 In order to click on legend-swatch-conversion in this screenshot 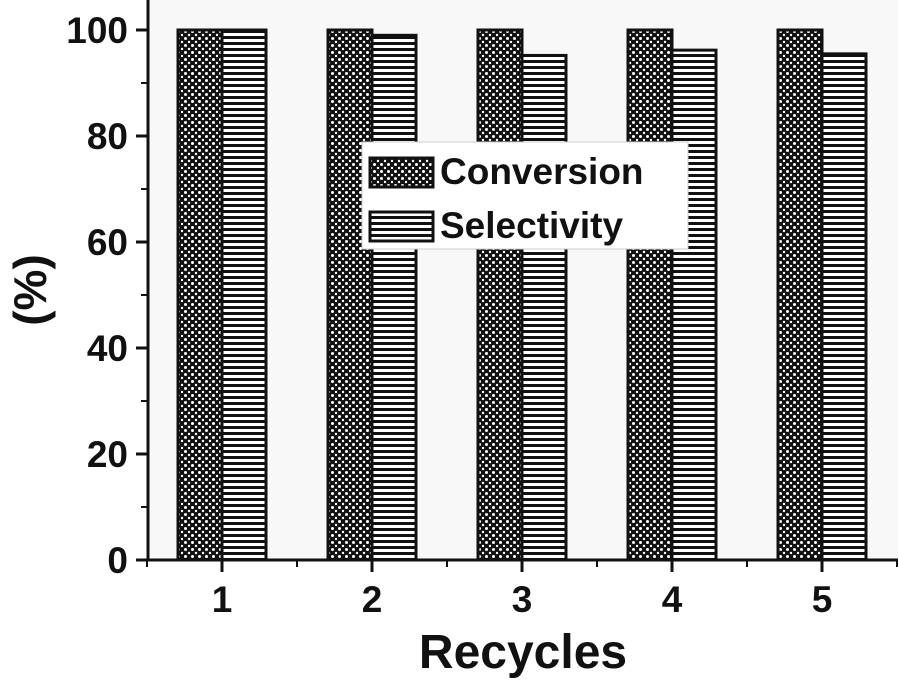, I will do `click(401, 172)`.